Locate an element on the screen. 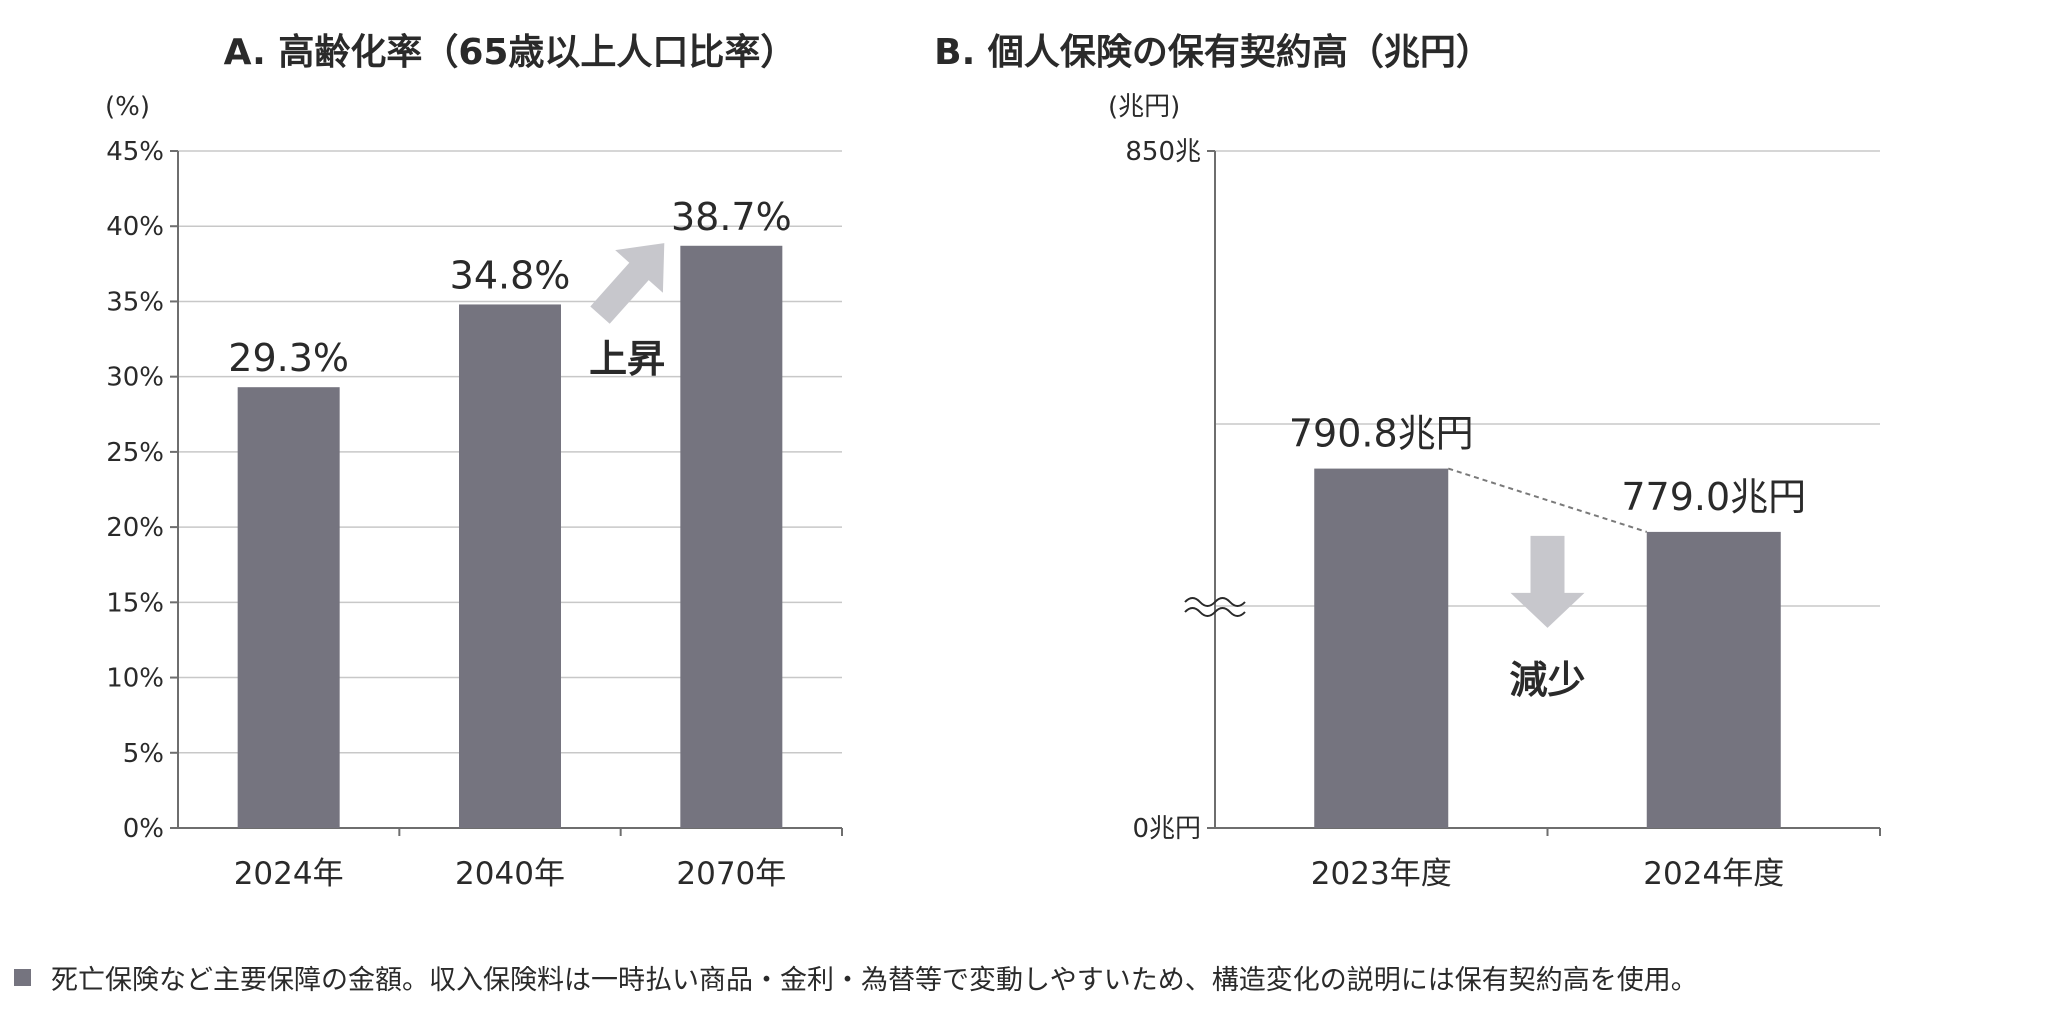 This screenshot has width=2048, height=1015. chart-a-y-tick-label: 35% is located at coordinates (135, 302).